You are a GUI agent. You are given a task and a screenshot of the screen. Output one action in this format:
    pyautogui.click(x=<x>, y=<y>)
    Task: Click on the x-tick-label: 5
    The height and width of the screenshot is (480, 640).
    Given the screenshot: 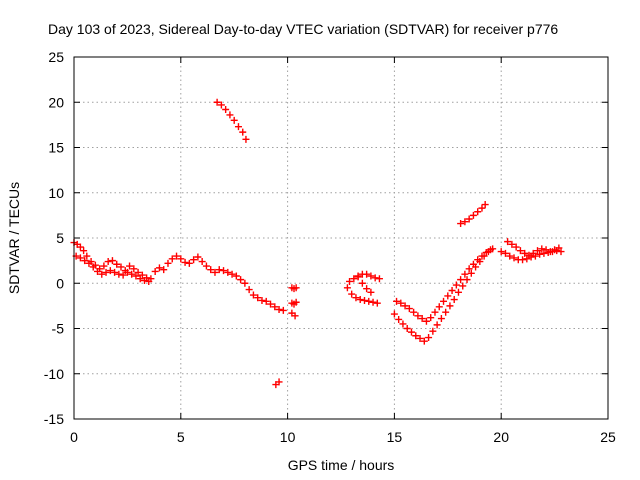 What is the action you would take?
    pyautogui.click(x=181, y=437)
    